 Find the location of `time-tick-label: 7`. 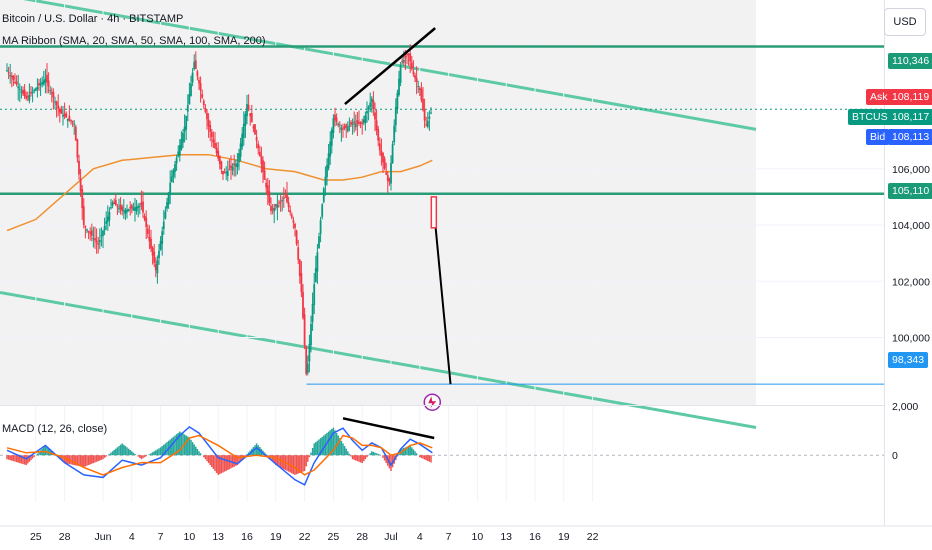

time-tick-label: 7 is located at coordinates (161, 537).